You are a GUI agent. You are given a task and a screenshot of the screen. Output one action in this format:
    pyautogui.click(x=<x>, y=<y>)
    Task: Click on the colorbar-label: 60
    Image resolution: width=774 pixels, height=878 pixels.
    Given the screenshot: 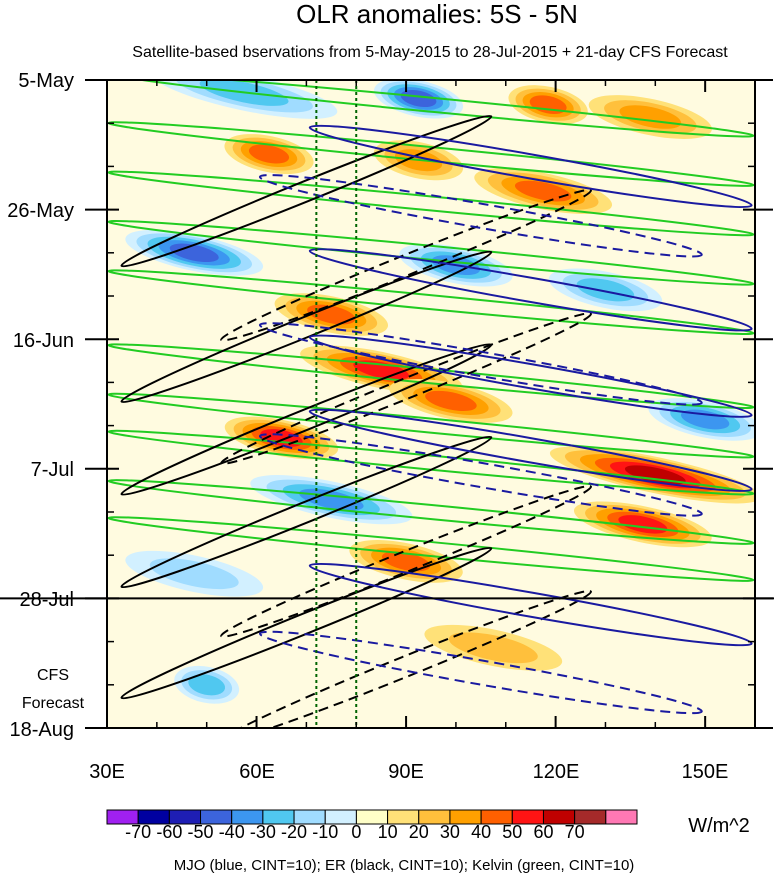 What is the action you would take?
    pyautogui.click(x=543, y=832)
    